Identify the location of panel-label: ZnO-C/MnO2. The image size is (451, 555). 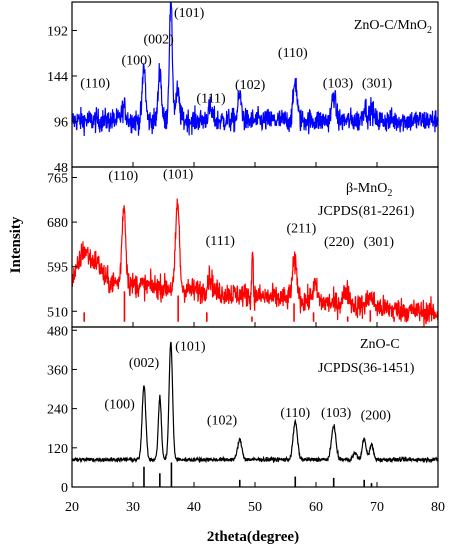
(393, 27).